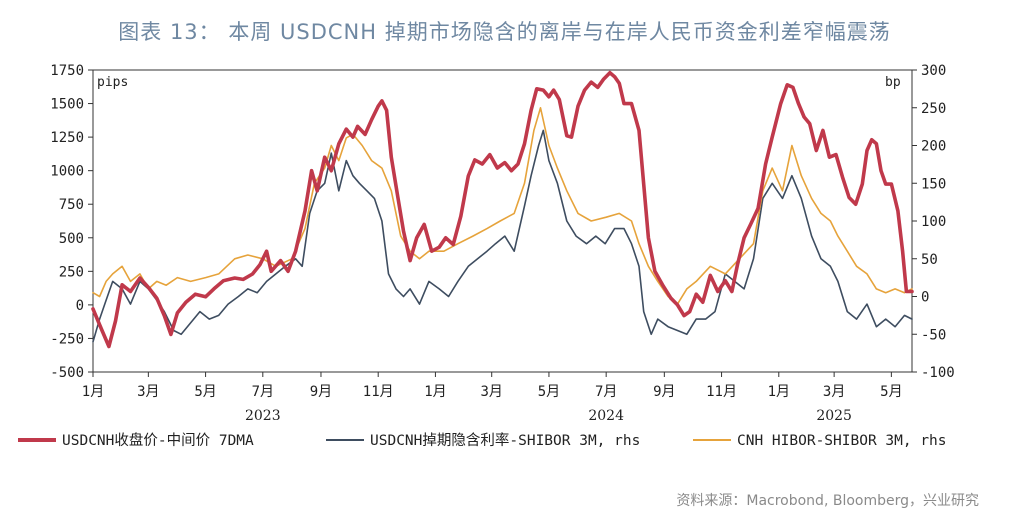 Image resolution: width=1009 pixels, height=519 pixels. I want to click on legend-label-2: USDCNH掉期隐含利率-SHIBOR 3M, rhs, so click(505, 440).